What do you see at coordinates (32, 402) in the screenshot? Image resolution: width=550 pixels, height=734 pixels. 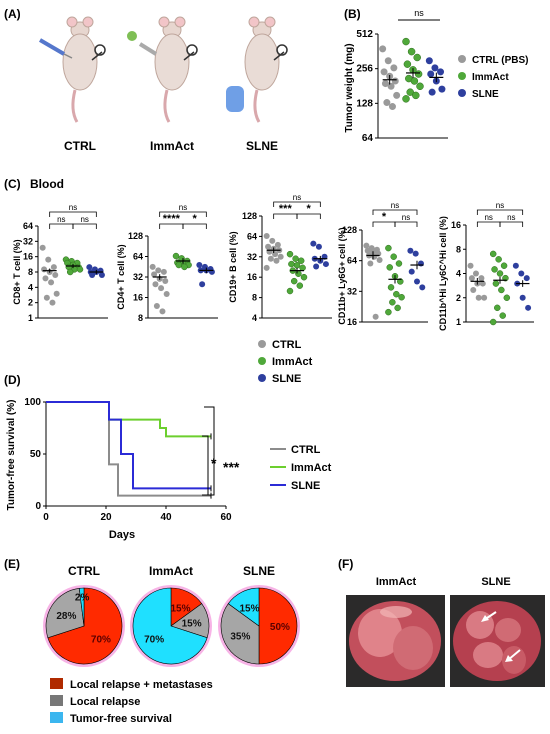 I see `y-tick-label: 100` at bounding box center [32, 402].